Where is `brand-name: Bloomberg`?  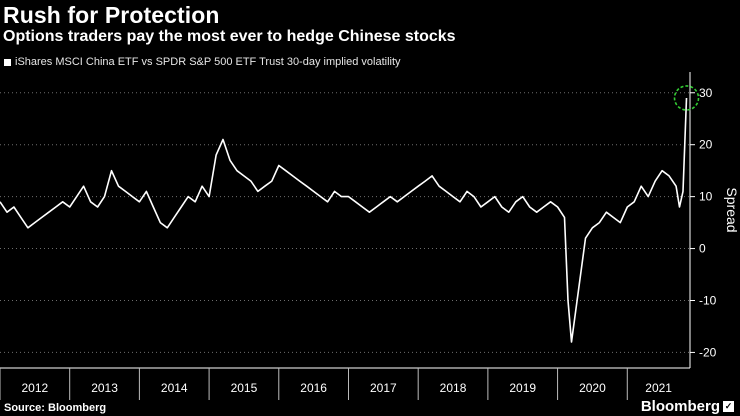
brand-name: Bloomberg is located at coordinates (680, 406).